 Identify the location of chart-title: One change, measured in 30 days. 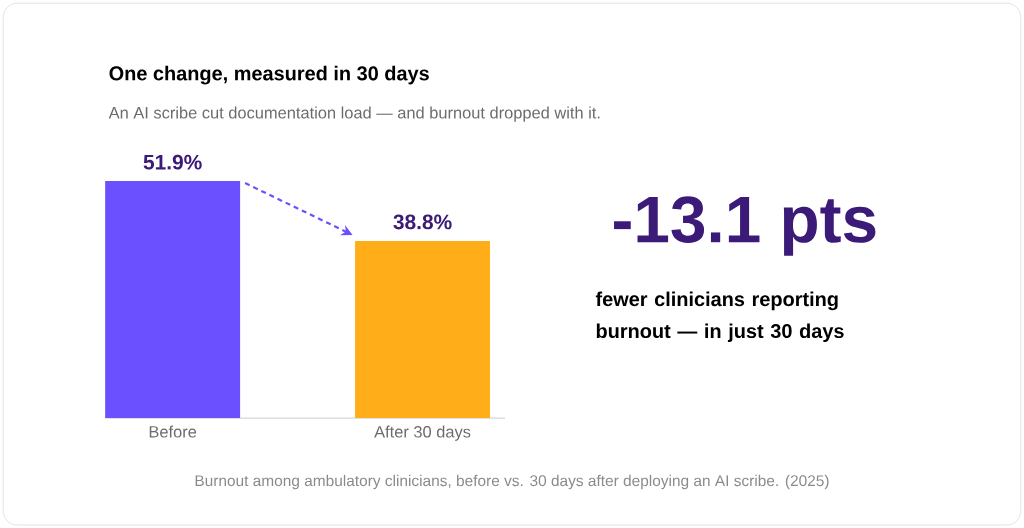
(269, 75).